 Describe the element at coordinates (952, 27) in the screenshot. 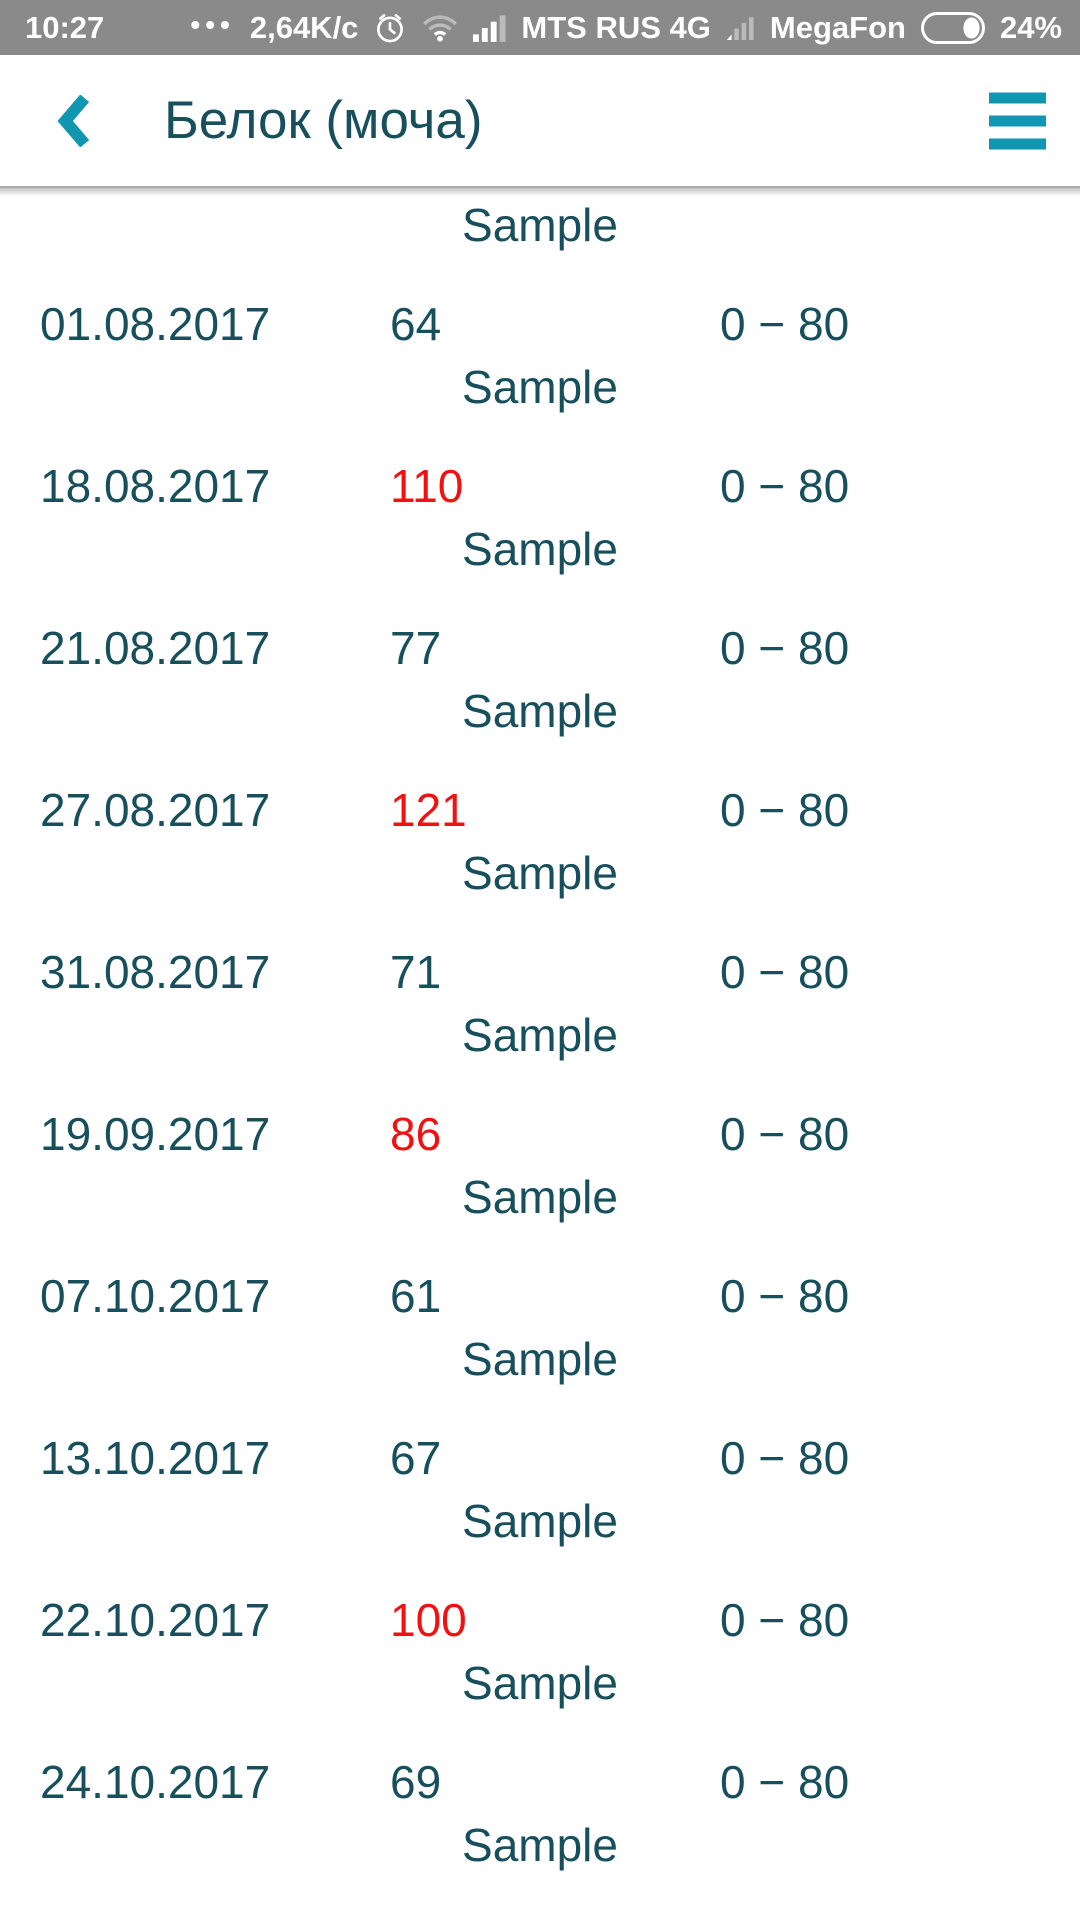

I see `battery-icon` at that location.